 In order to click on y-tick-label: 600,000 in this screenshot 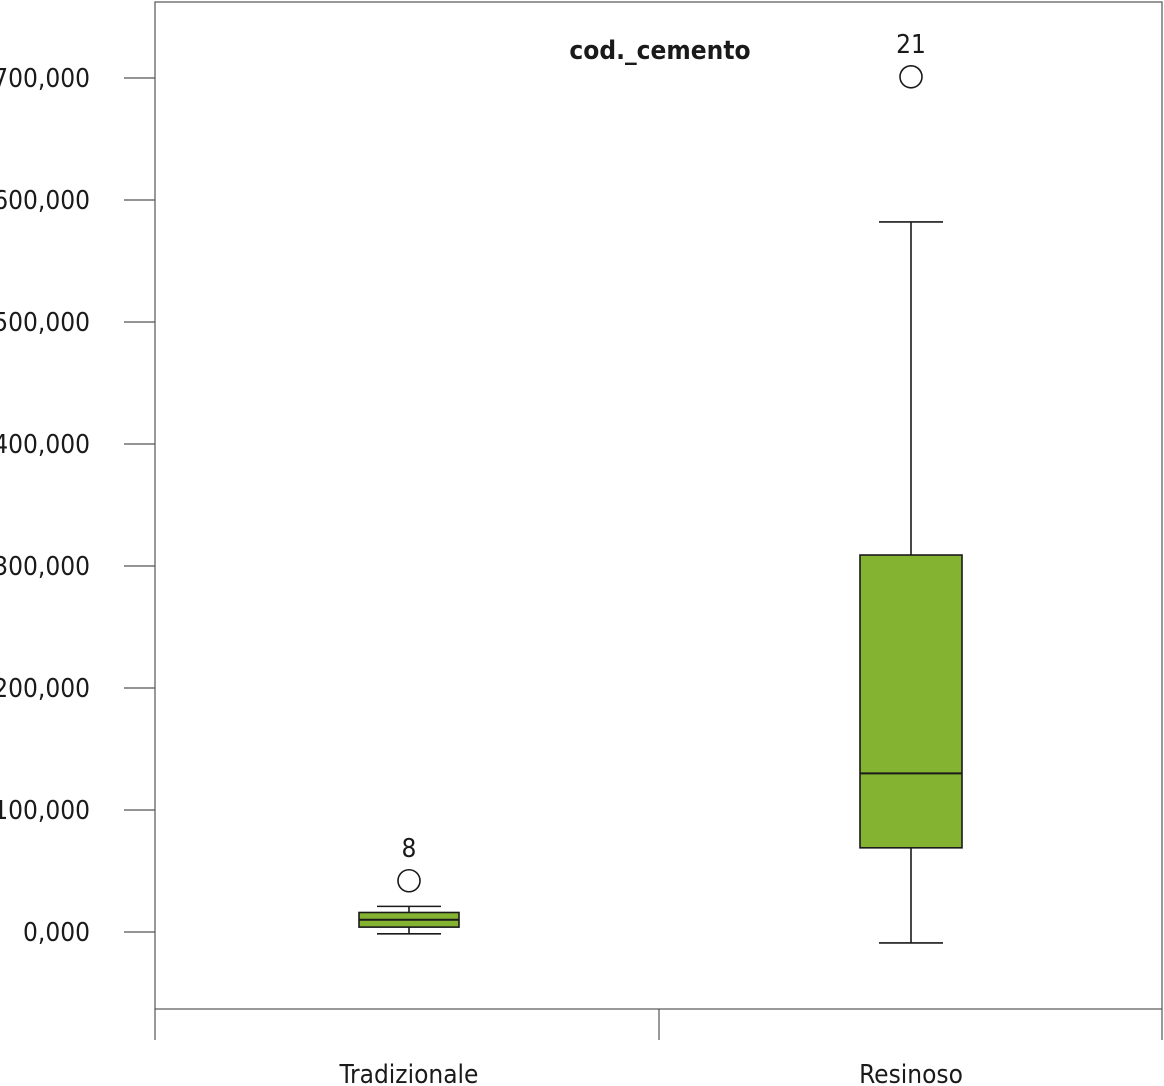, I will do `click(45, 201)`.